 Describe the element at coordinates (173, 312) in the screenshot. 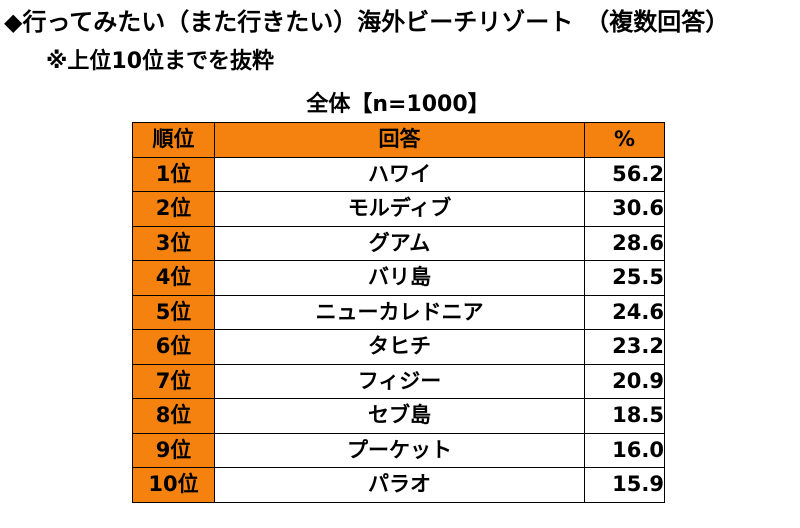

I see `rank-cell: 5位` at that location.